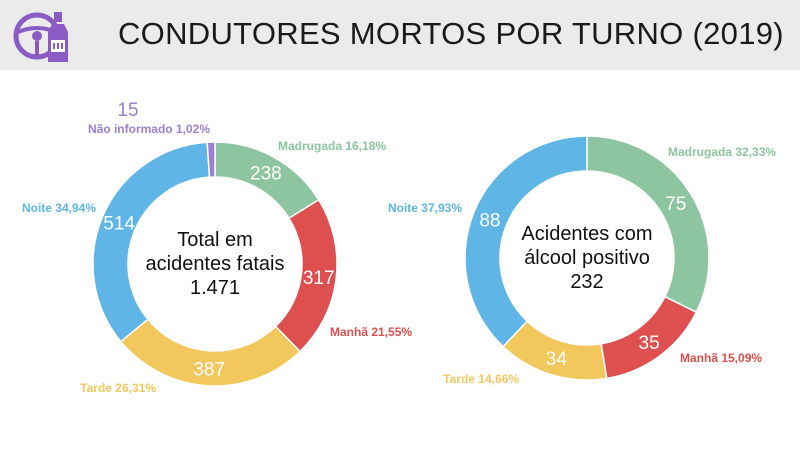 The height and width of the screenshot is (449, 800). I want to click on slice-total-noite, so click(151, 242).